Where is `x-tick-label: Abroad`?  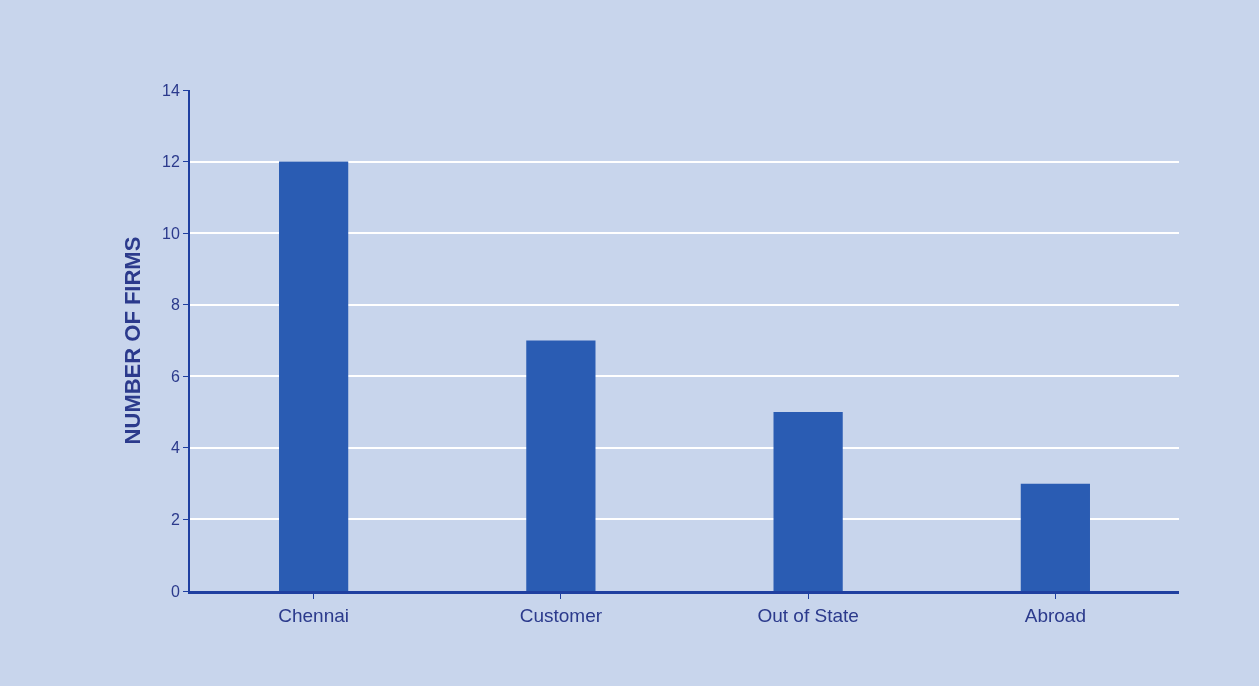
x-tick-label: Abroad is located at coordinates (1055, 615).